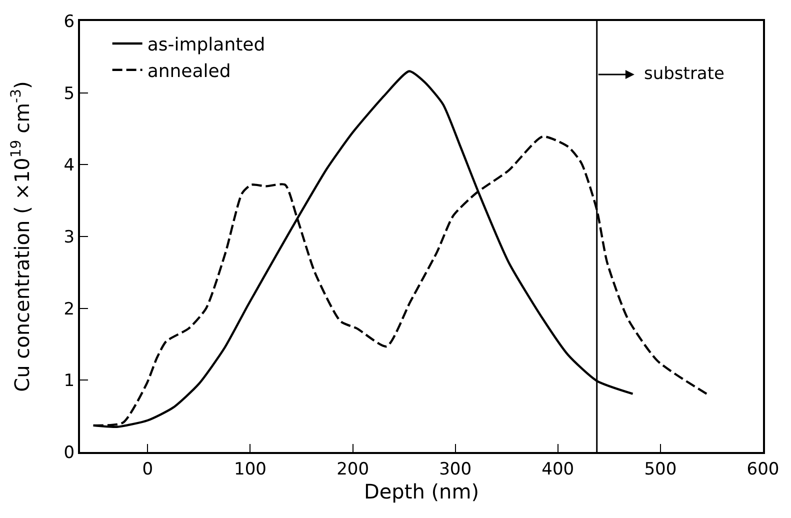 This screenshot has height=518, width=791. I want to click on x-tick-label: 200, so click(353, 469).